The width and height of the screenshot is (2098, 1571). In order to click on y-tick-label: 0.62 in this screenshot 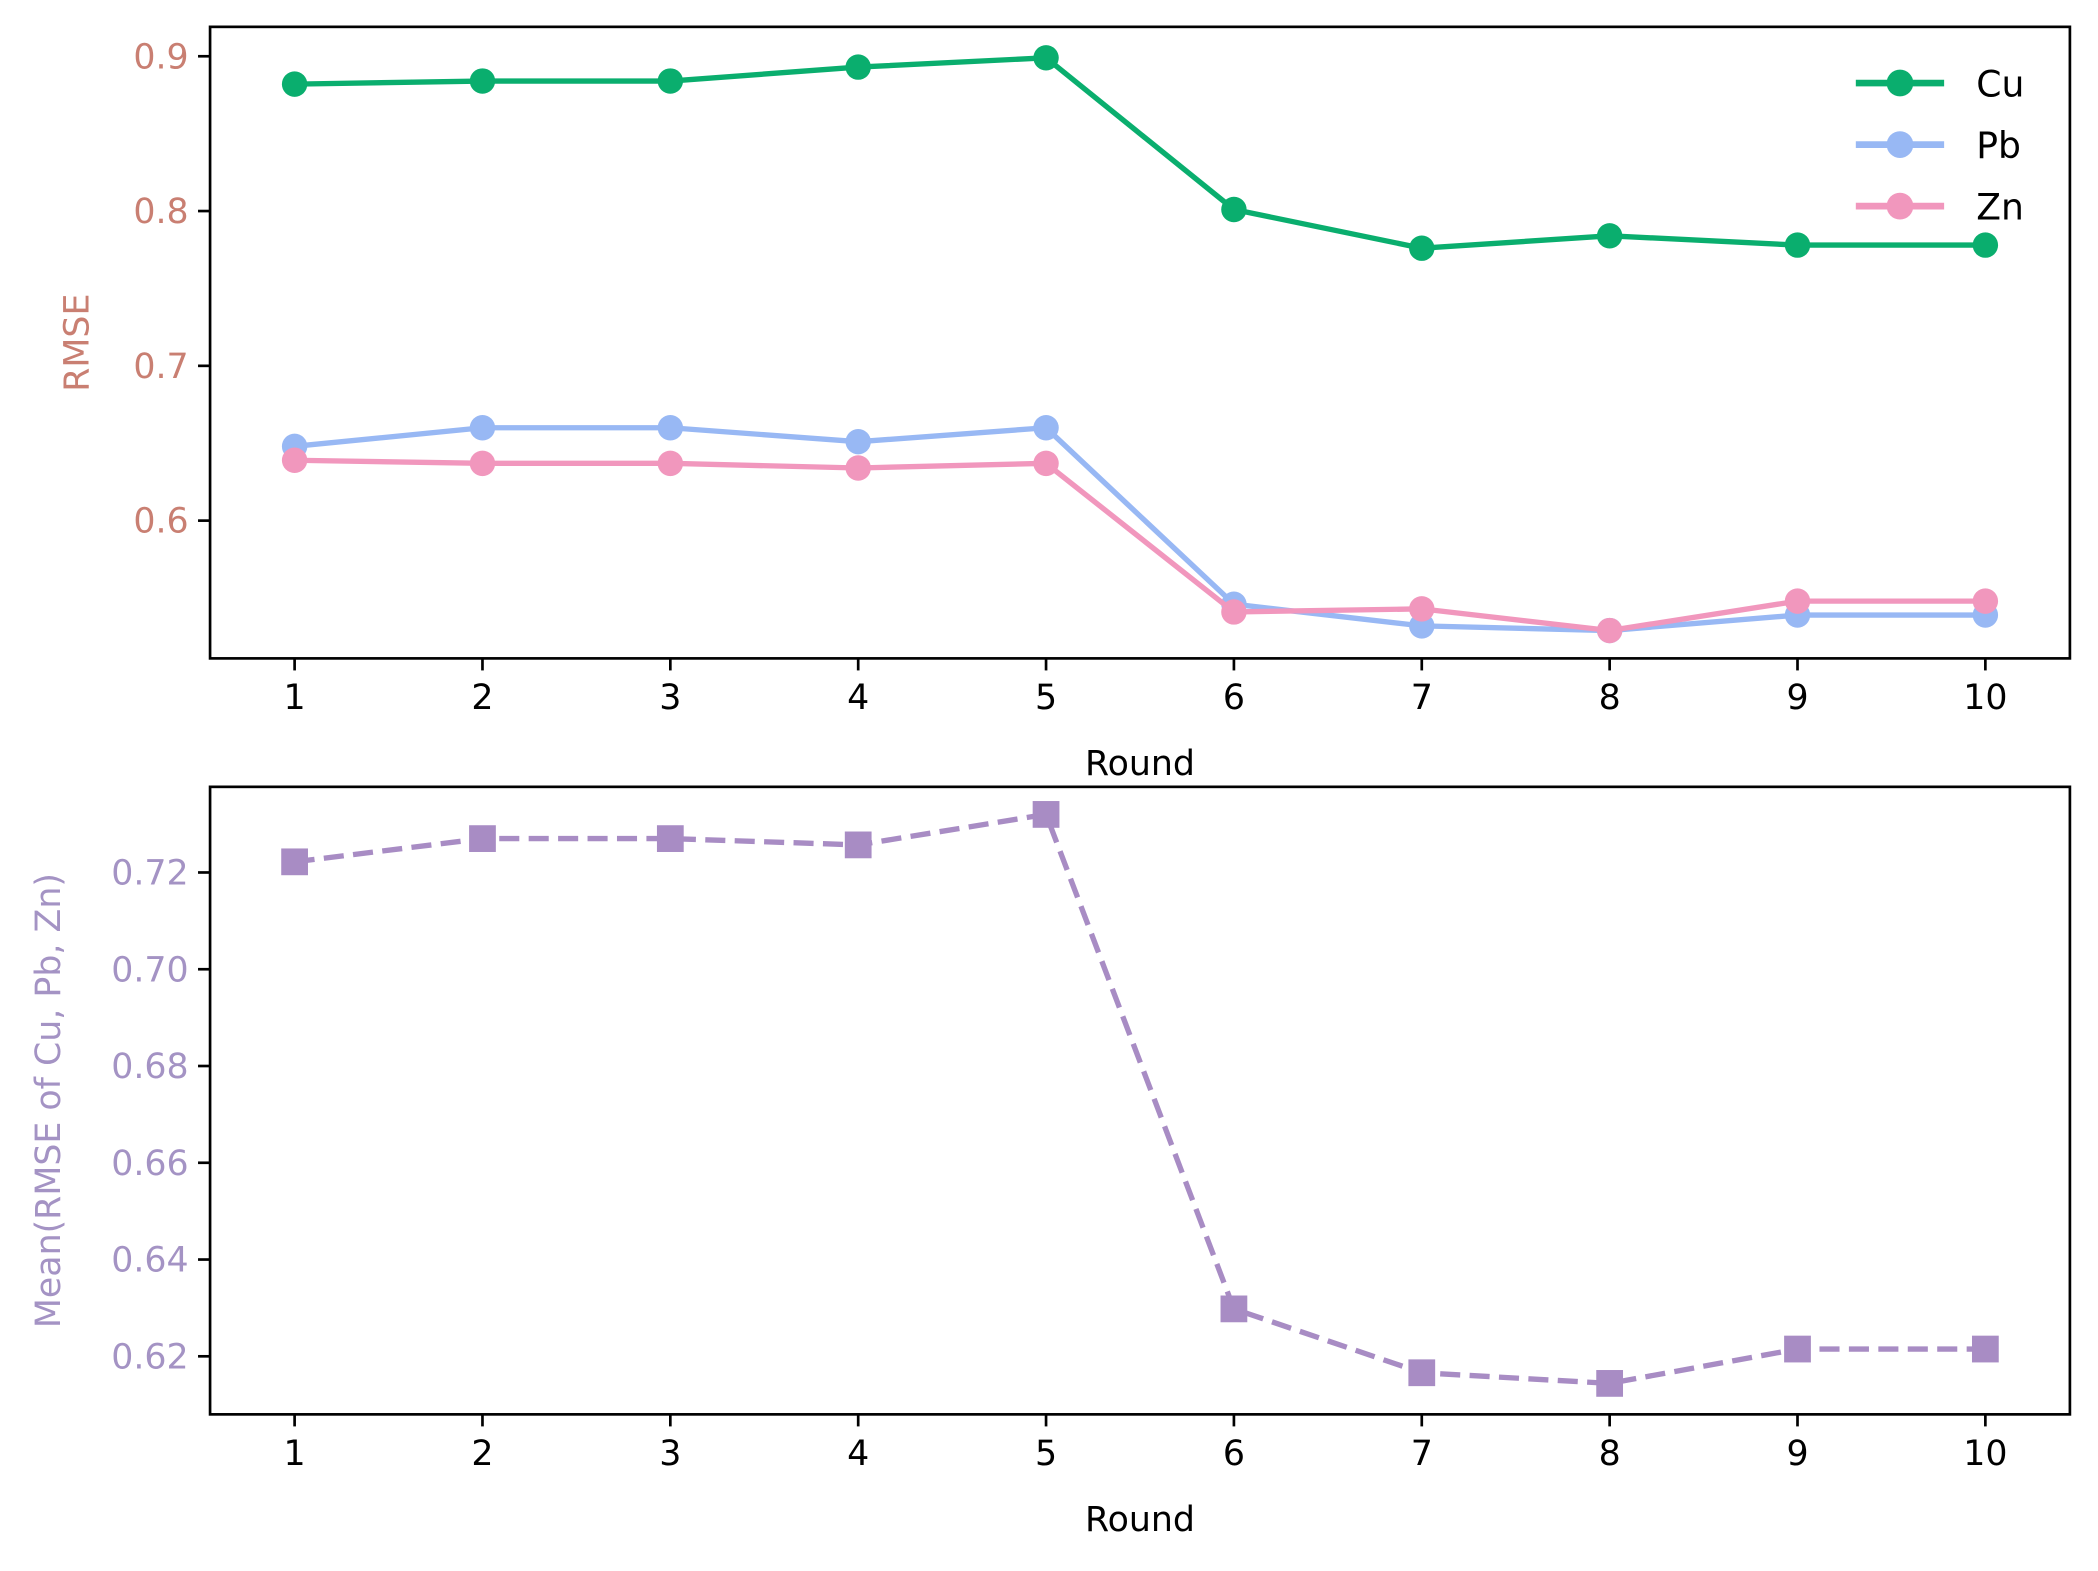, I will do `click(149, 1357)`.